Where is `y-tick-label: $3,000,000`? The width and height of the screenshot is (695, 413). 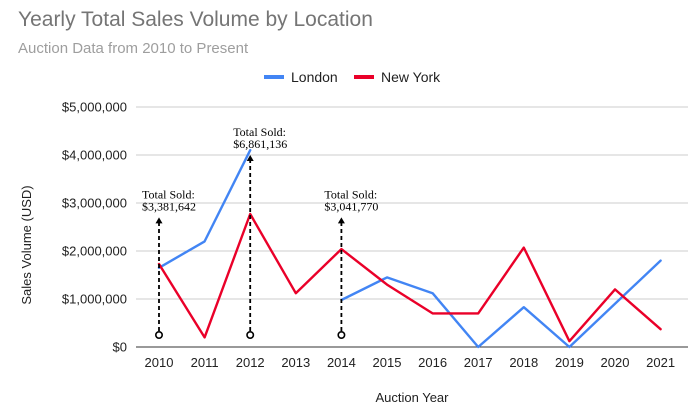 y-tick-label: $3,000,000 is located at coordinates (94, 203).